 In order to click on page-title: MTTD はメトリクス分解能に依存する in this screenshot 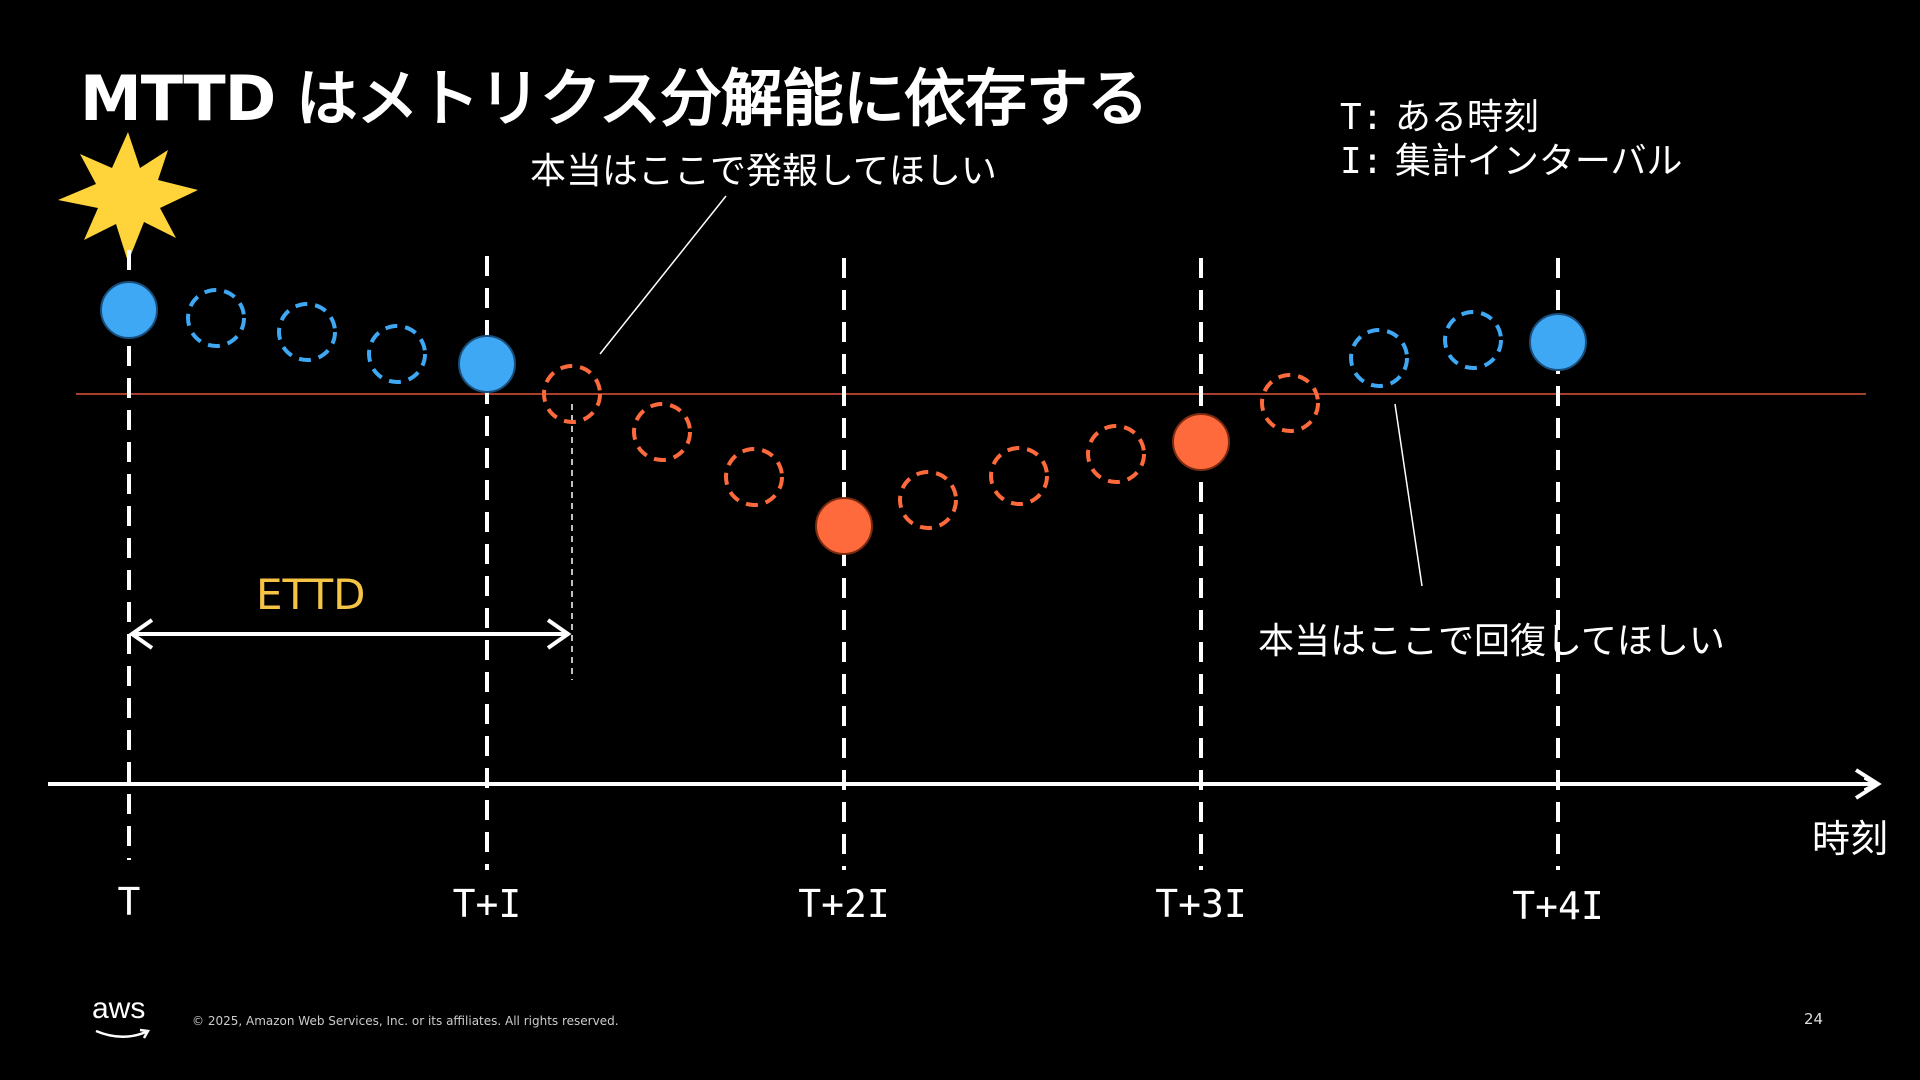, I will do `click(614, 98)`.